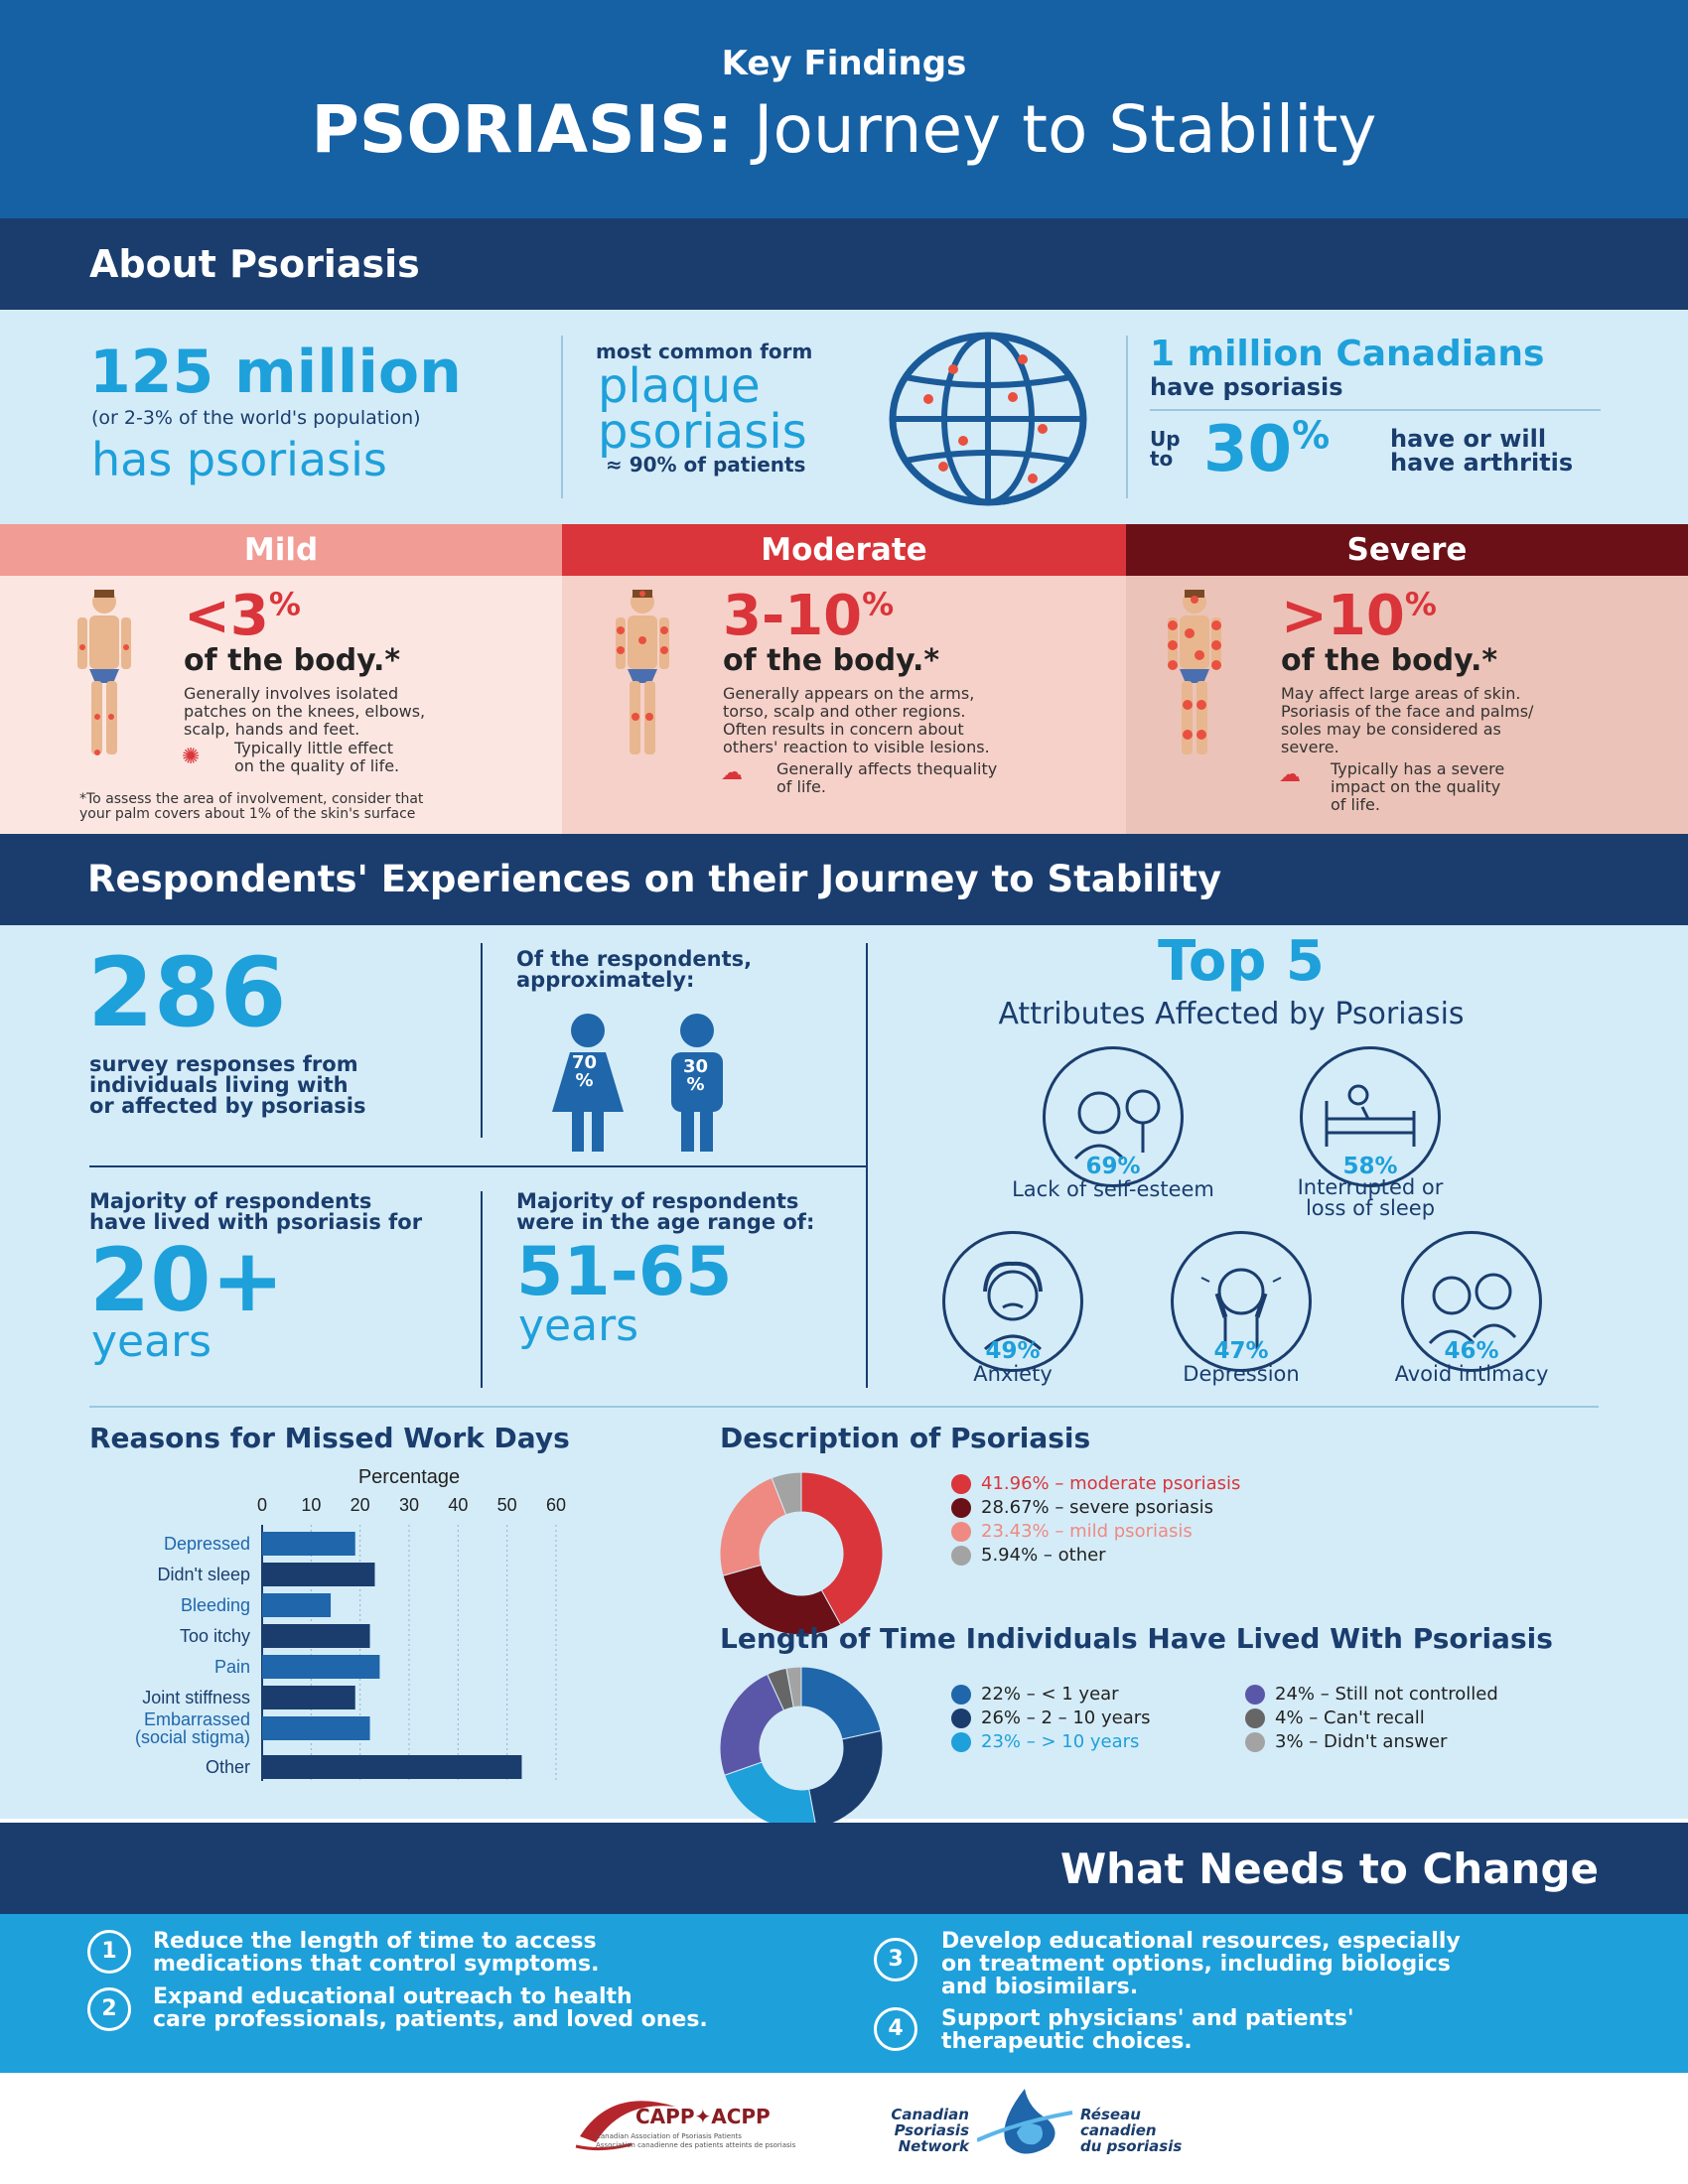 This screenshot has width=1688, height=2184. I want to click on legend-label: 28.67% – severe psoriasis, so click(1097, 1507).